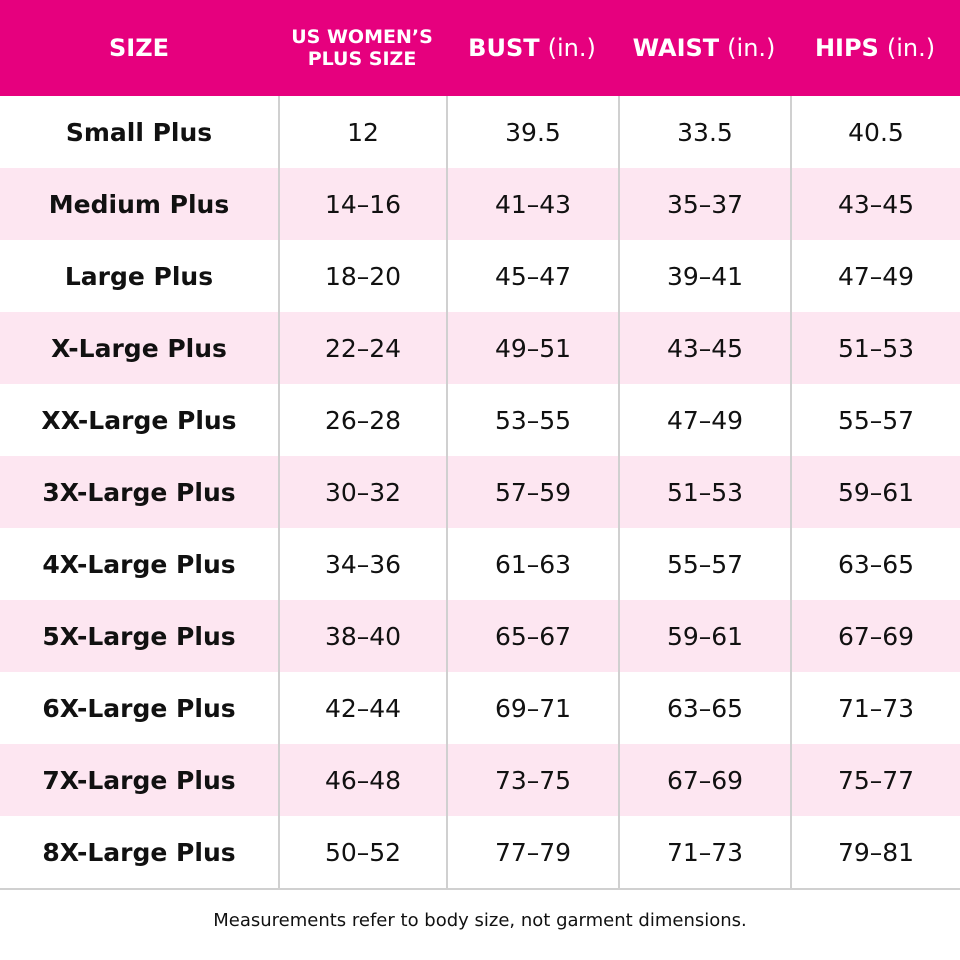 The width and height of the screenshot is (960, 960). I want to click on header-line: US WOMEN’S, so click(362, 37).